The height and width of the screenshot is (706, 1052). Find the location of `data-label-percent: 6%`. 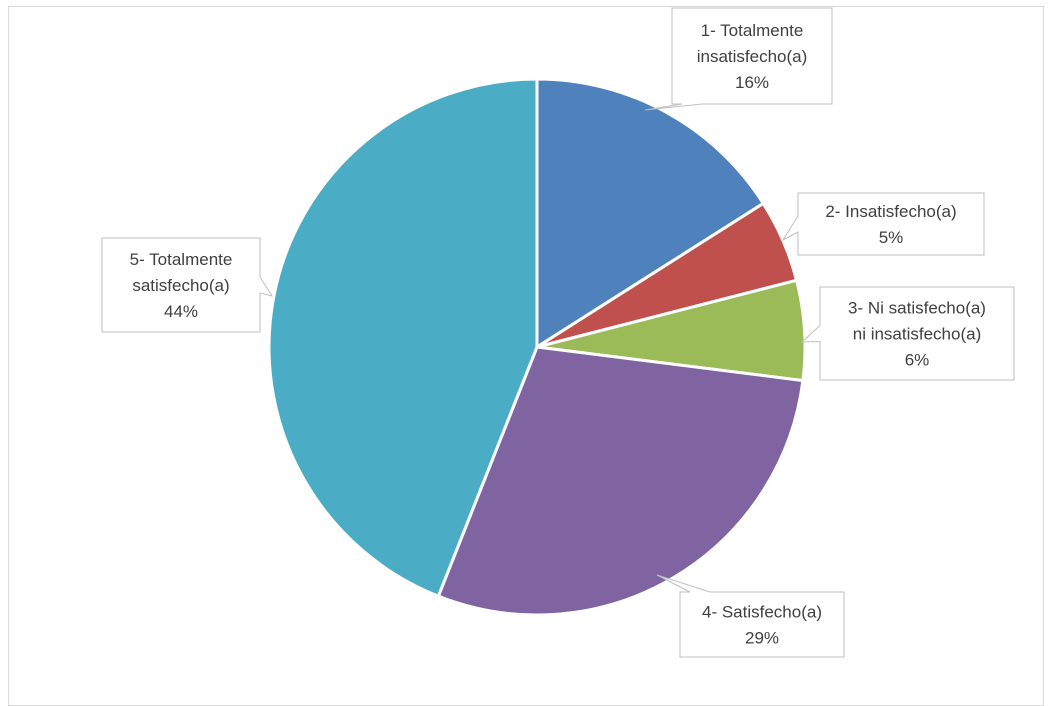

data-label-percent: 6% is located at coordinates (917, 360).